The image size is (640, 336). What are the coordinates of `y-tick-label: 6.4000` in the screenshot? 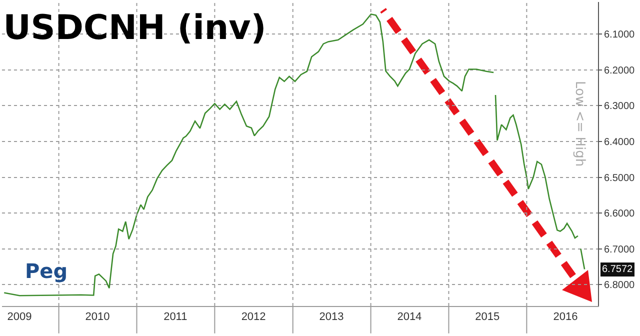 It's located at (620, 142).